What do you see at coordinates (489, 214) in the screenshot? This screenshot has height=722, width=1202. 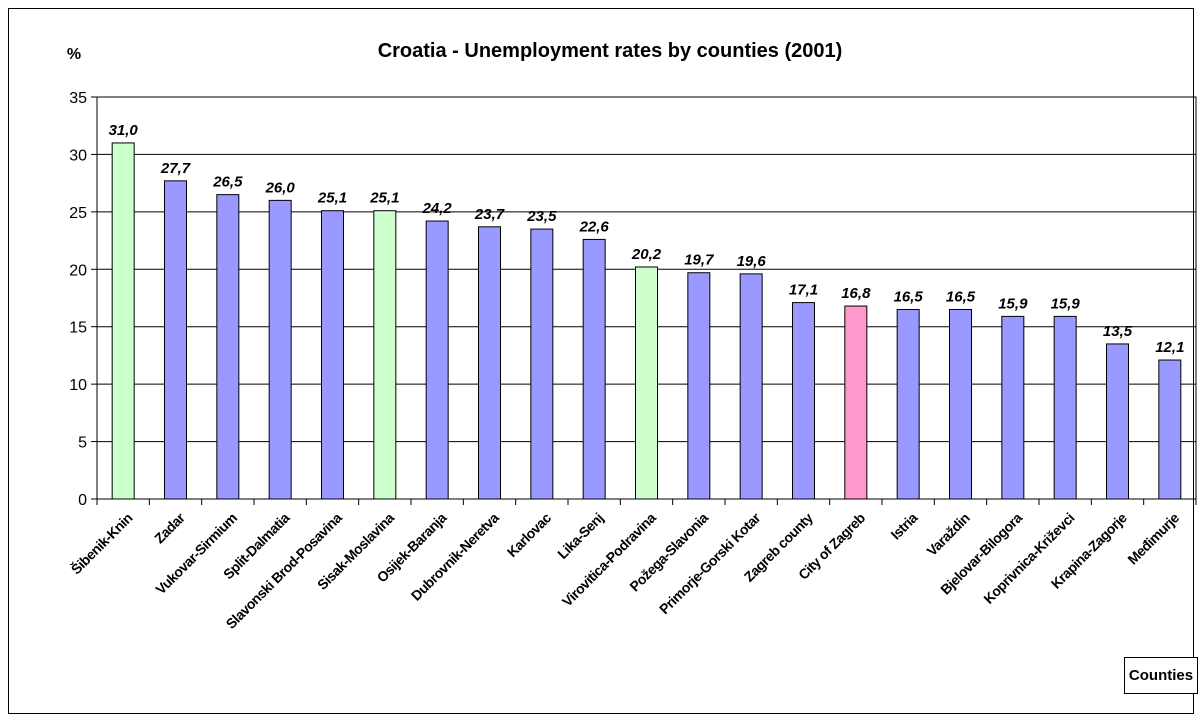 I see `data-label: 23,7` at bounding box center [489, 214].